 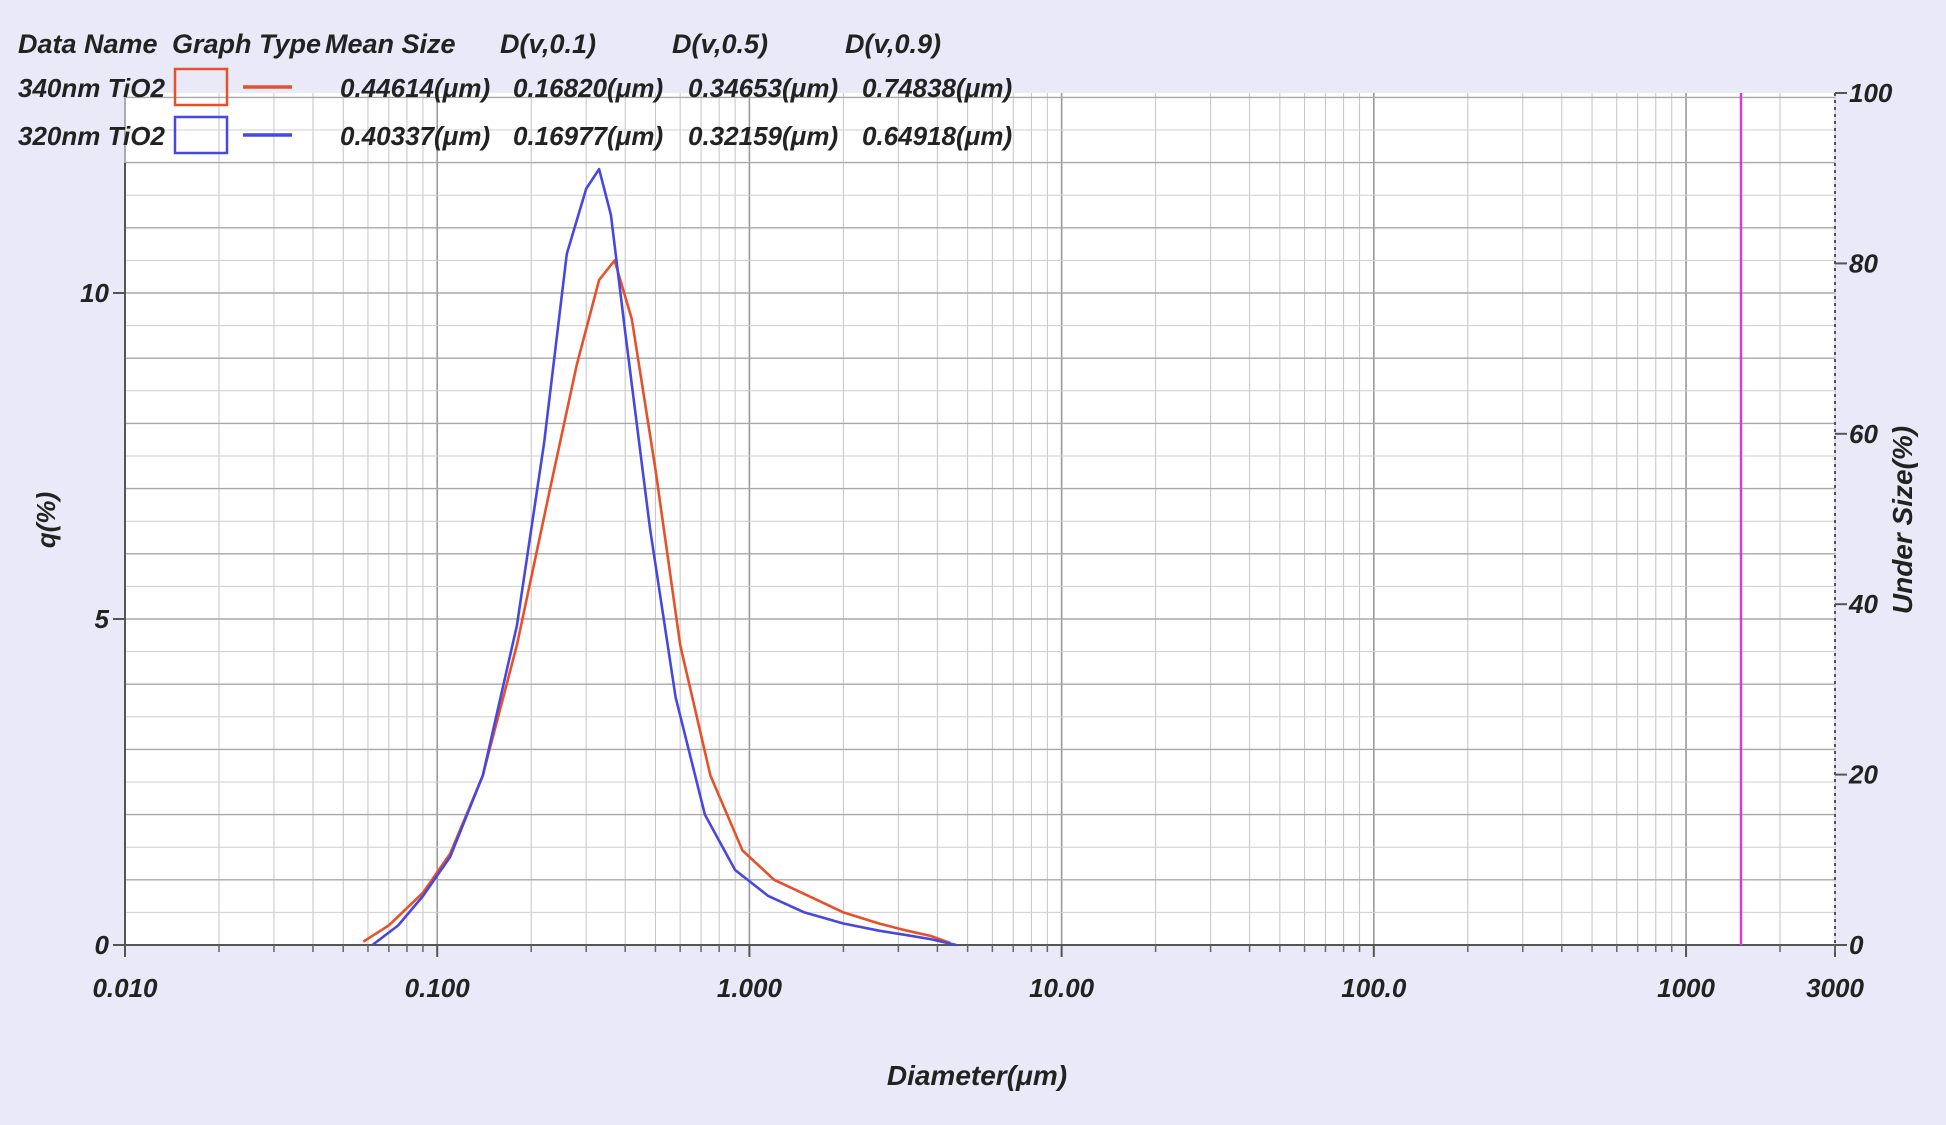 What do you see at coordinates (1863, 263) in the screenshot?
I see `y-right-tick-label: 80` at bounding box center [1863, 263].